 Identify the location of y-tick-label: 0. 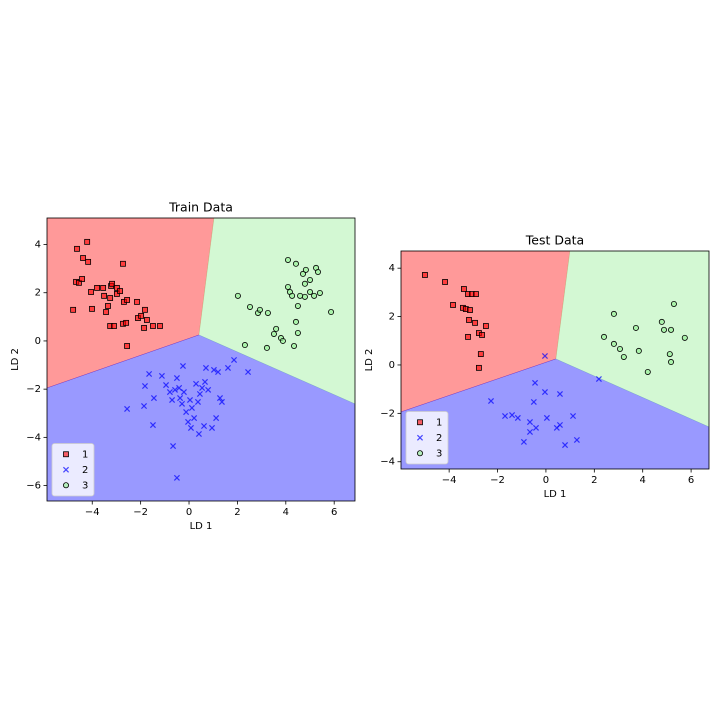
(392, 365).